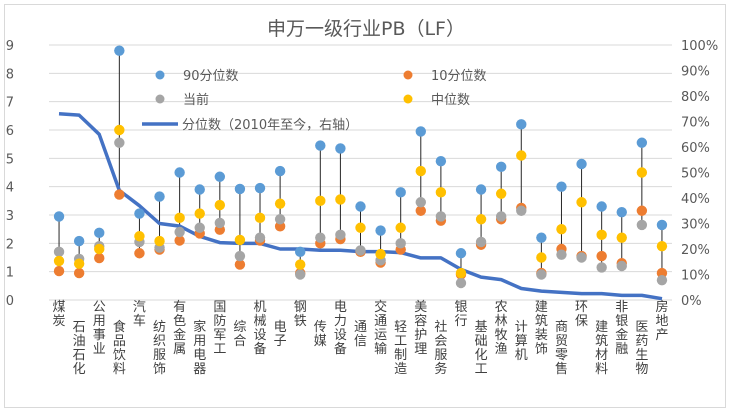  I want to click on y2-tick-label: 70%, so click(695, 123).